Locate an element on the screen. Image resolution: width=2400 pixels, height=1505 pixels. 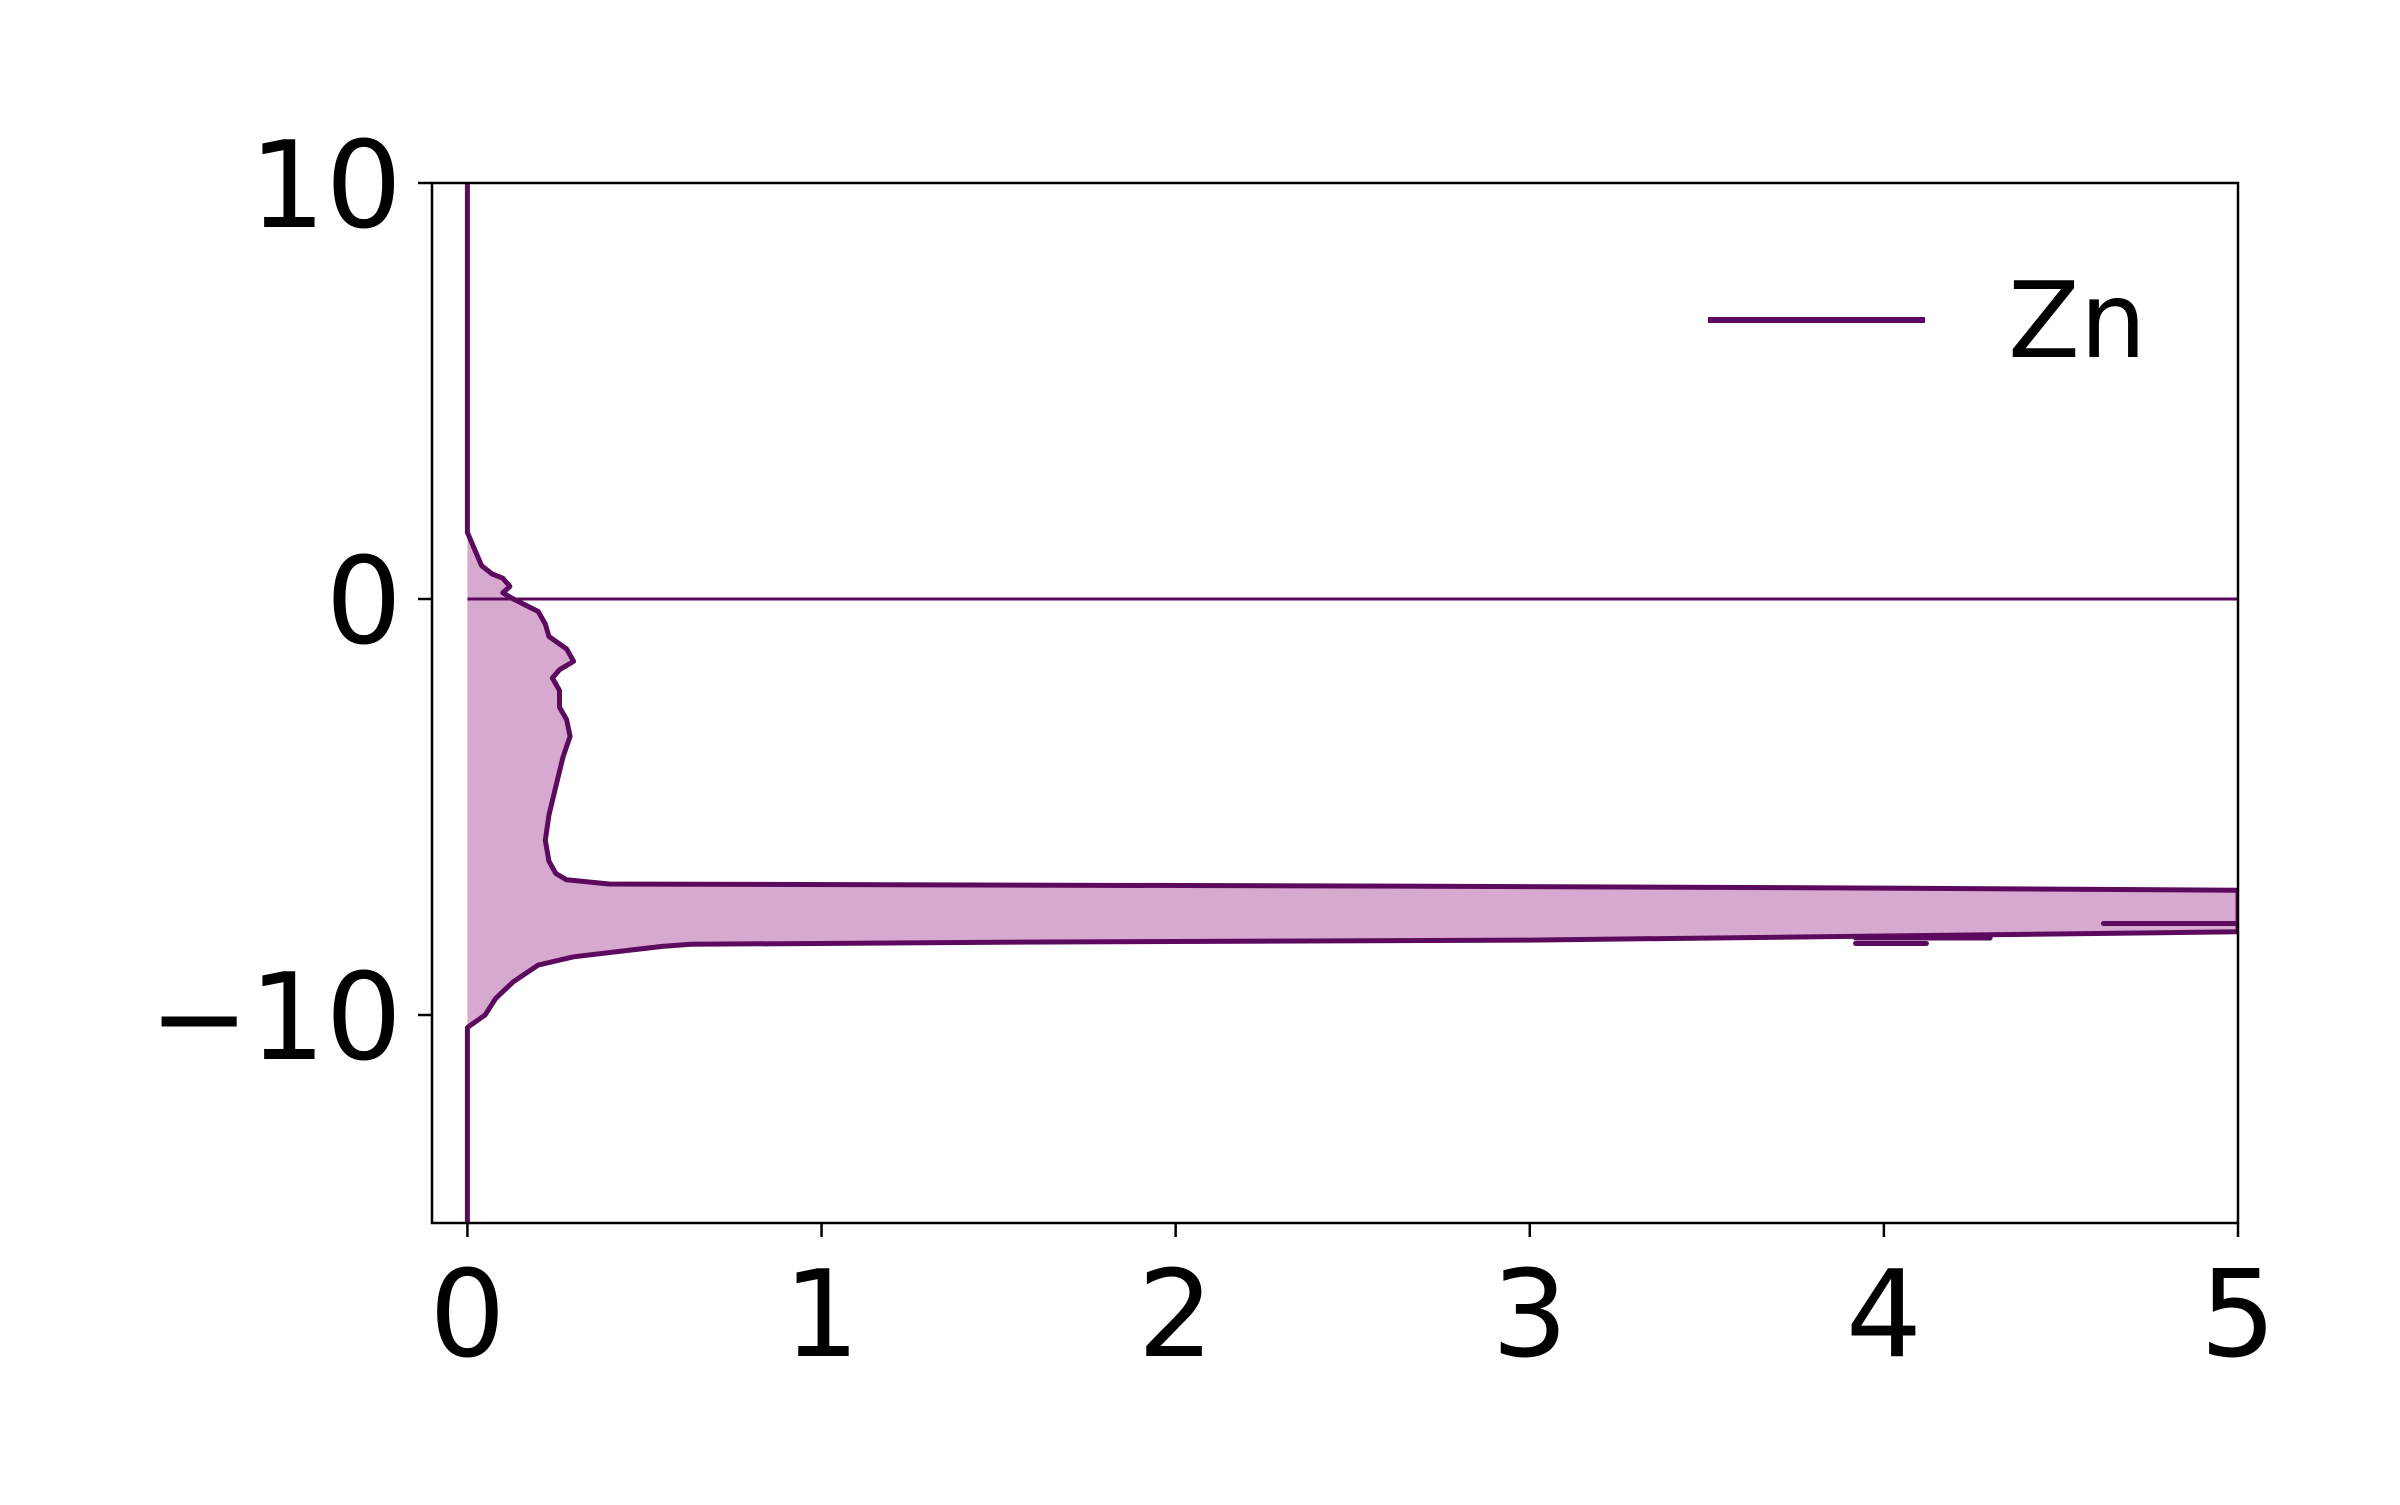
x-tick-label-5: 5 is located at coordinates (2238, 1315).